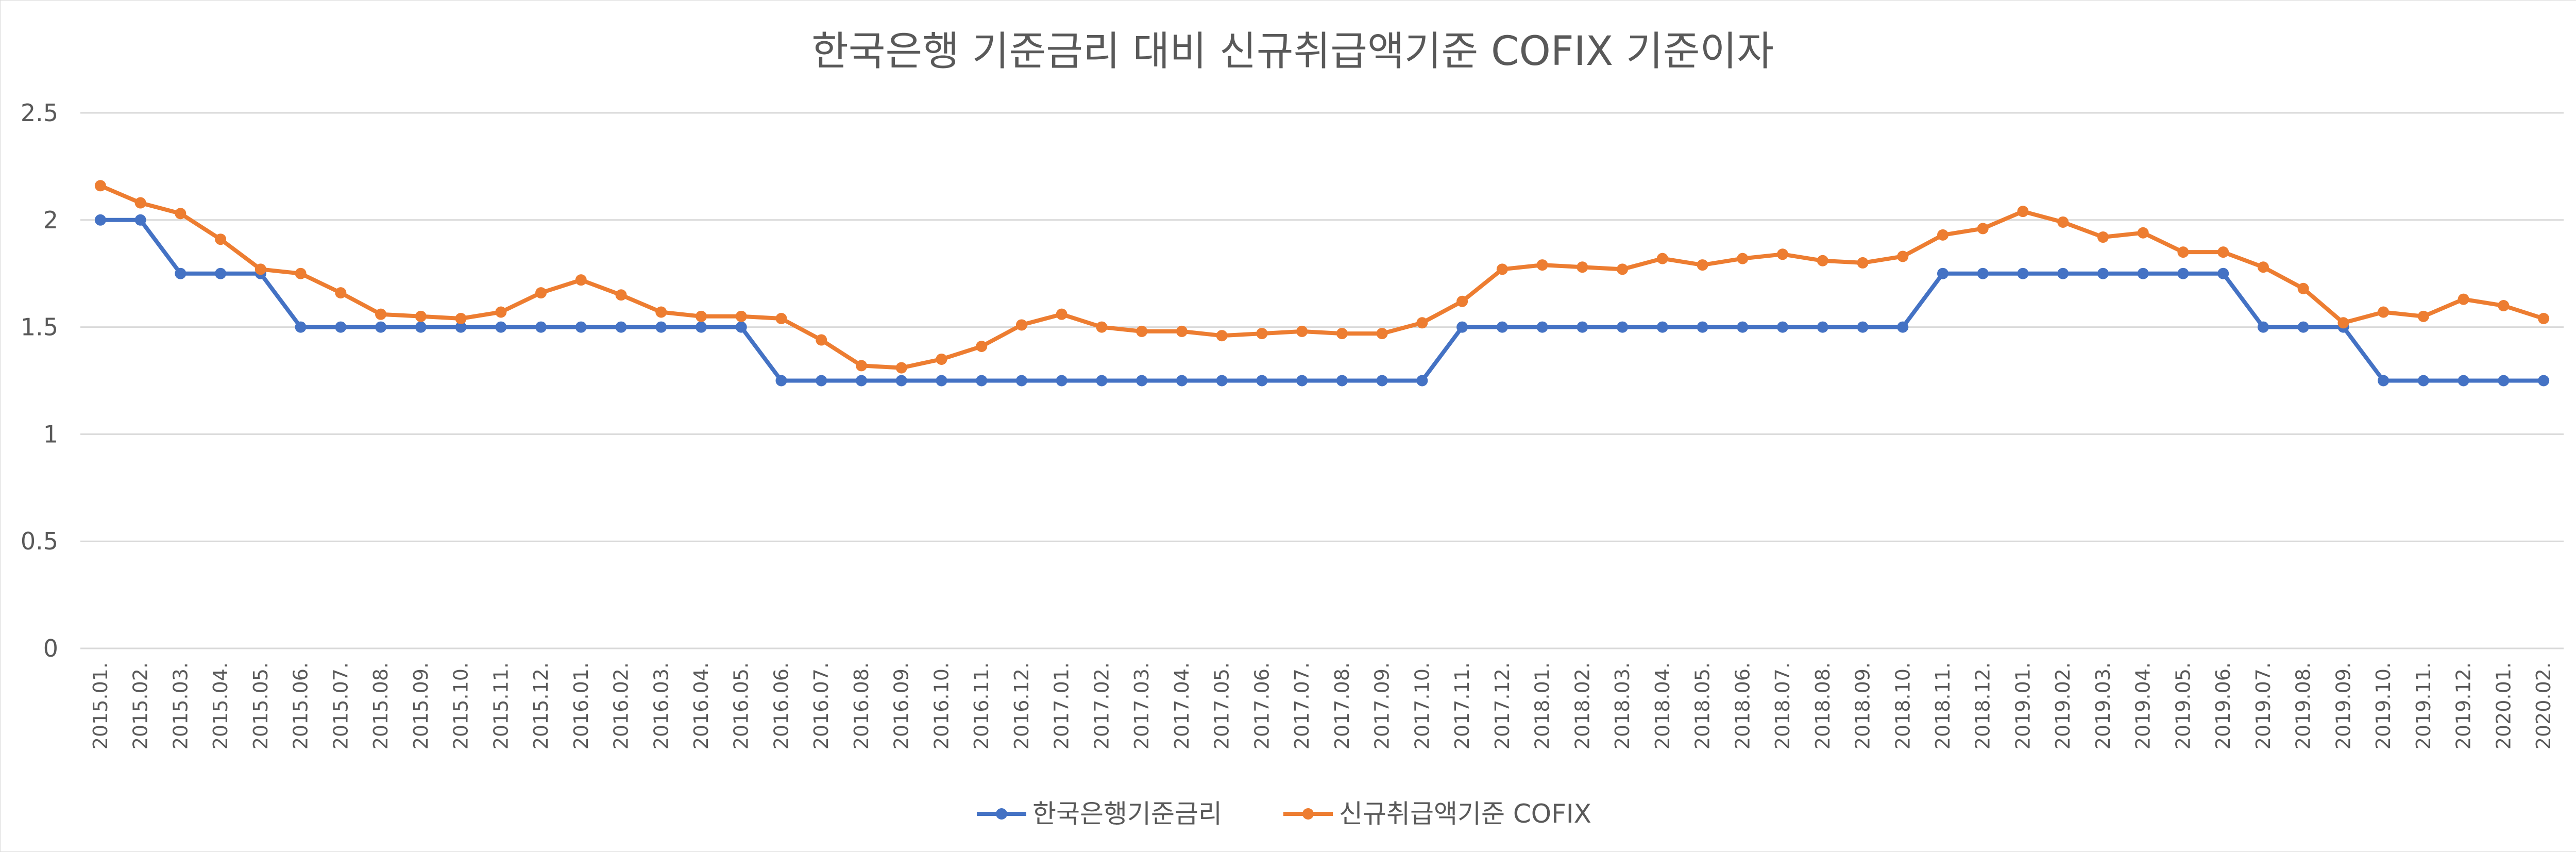  I want to click on x-tick-label: 2016.05., so click(741, 705).